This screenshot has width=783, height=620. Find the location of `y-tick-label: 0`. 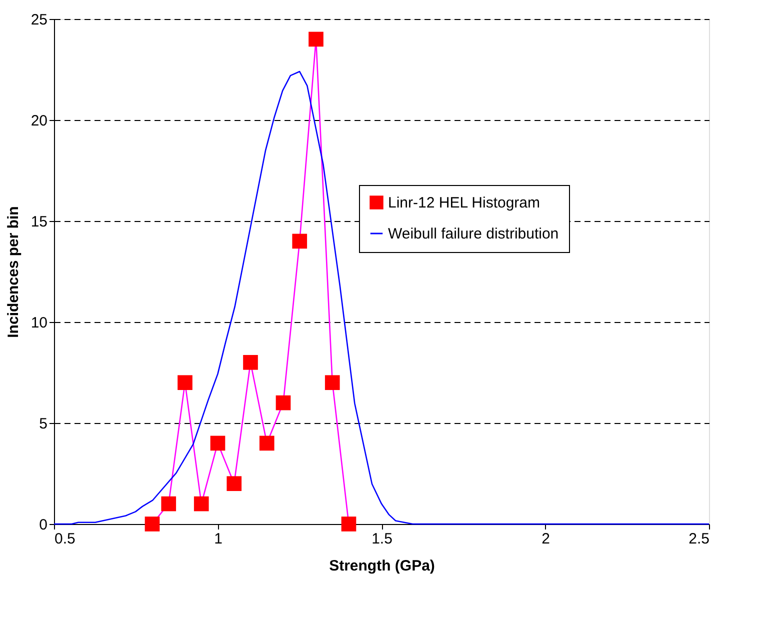

y-tick-label: 0 is located at coordinates (43, 525).